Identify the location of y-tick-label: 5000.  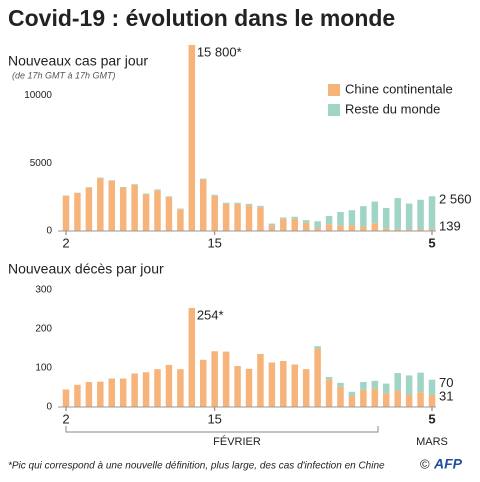
(41, 163).